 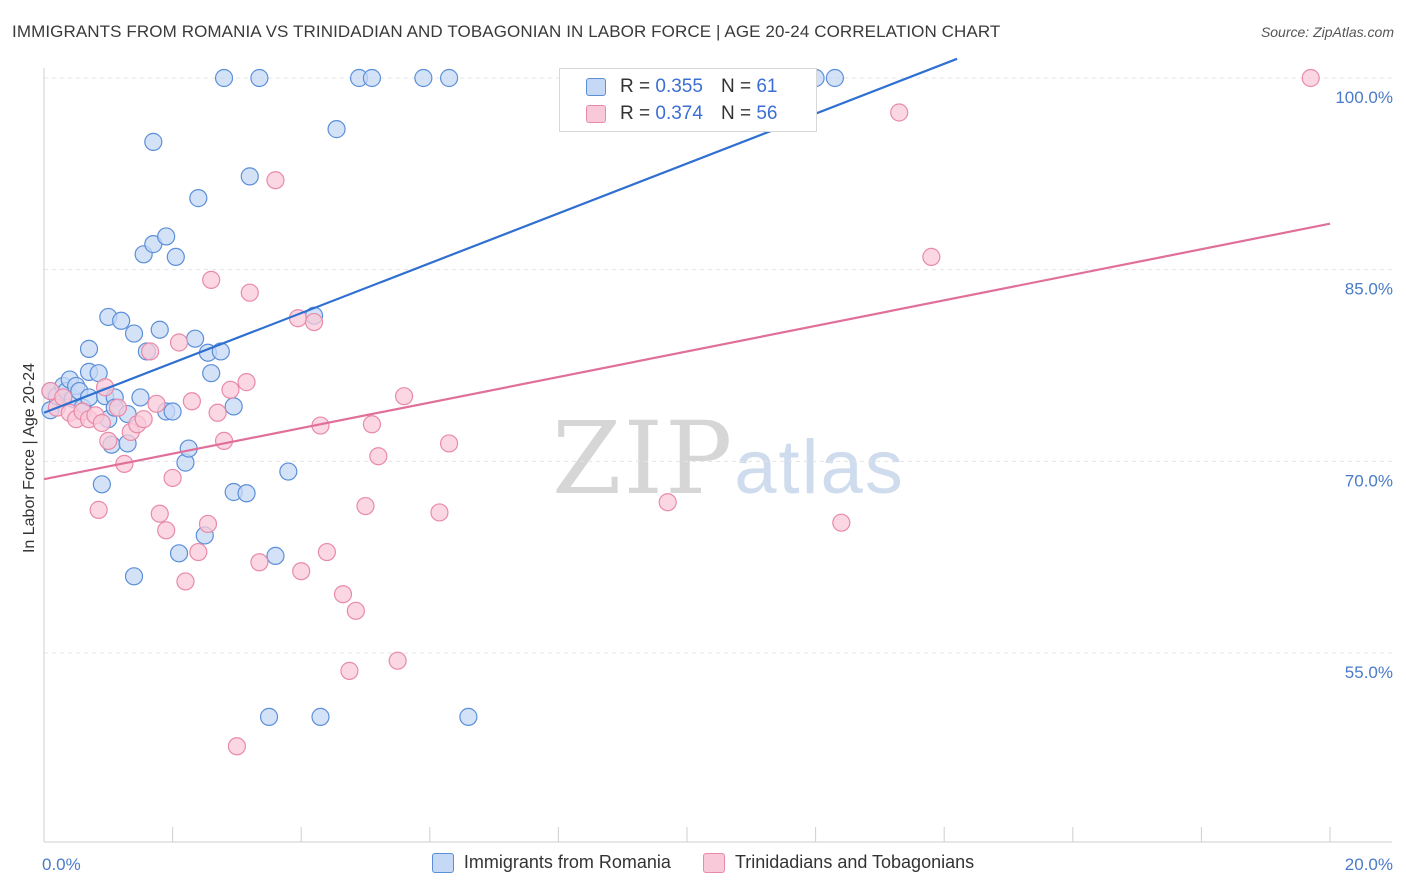 I want to click on legend-label-romania: Immigrants from Romania, so click(x=567, y=862).